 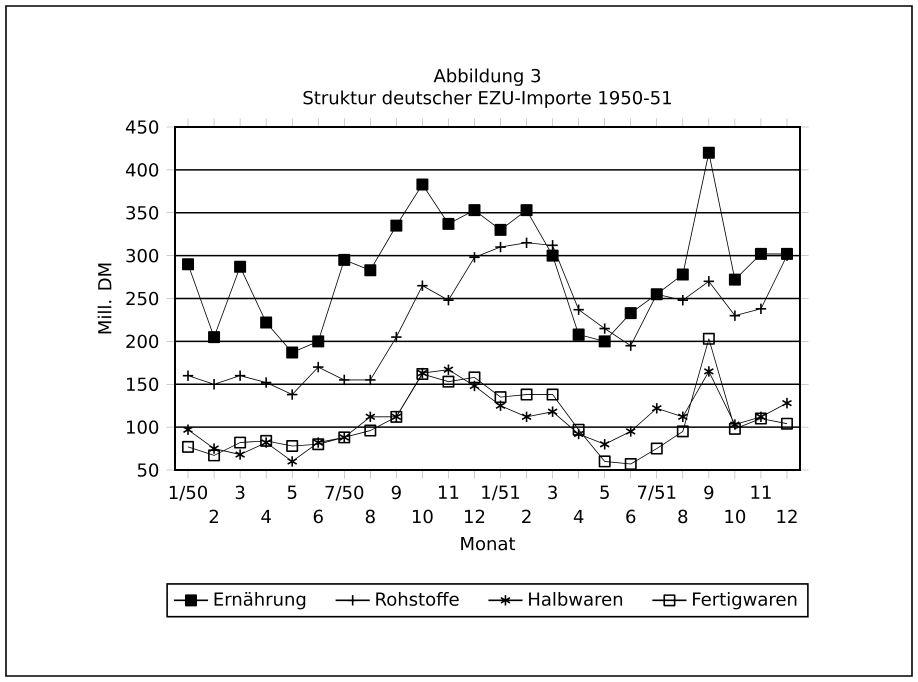 I want to click on y-tick-label: 400, so click(x=142, y=170).